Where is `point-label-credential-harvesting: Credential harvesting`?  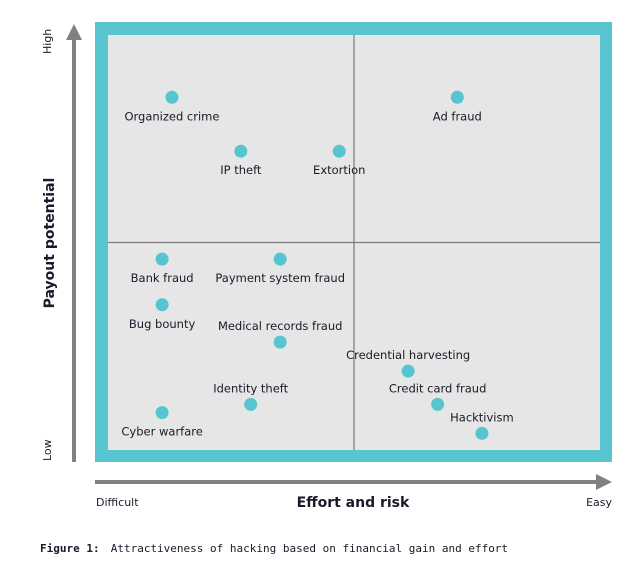
point-label-credential-harvesting: Credential harvesting is located at coordinates (408, 355).